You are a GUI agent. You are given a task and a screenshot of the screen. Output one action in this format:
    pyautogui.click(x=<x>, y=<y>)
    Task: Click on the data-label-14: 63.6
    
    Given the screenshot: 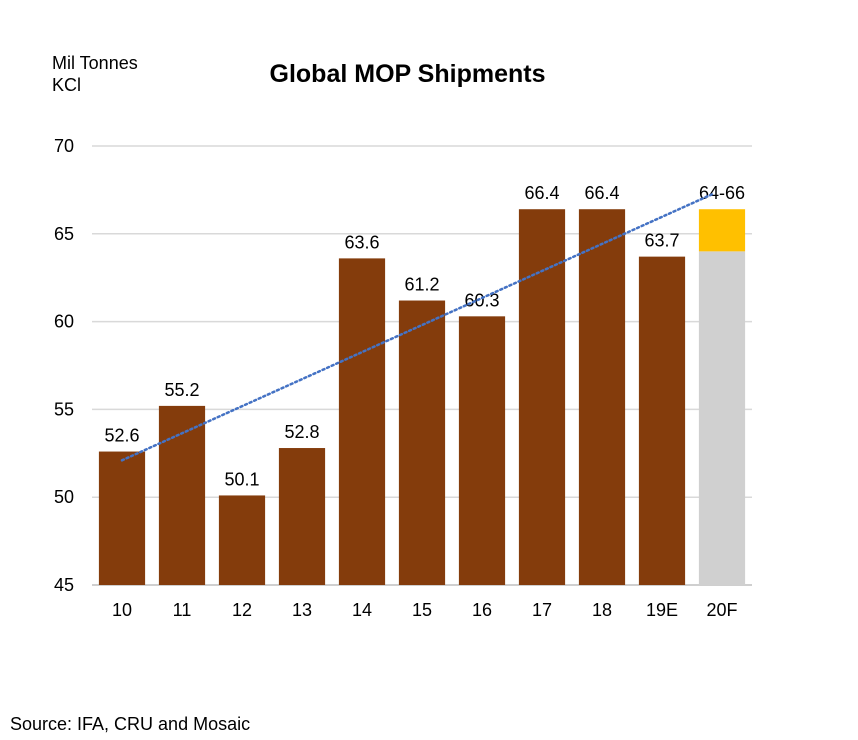 What is the action you would take?
    pyautogui.click(x=361, y=242)
    